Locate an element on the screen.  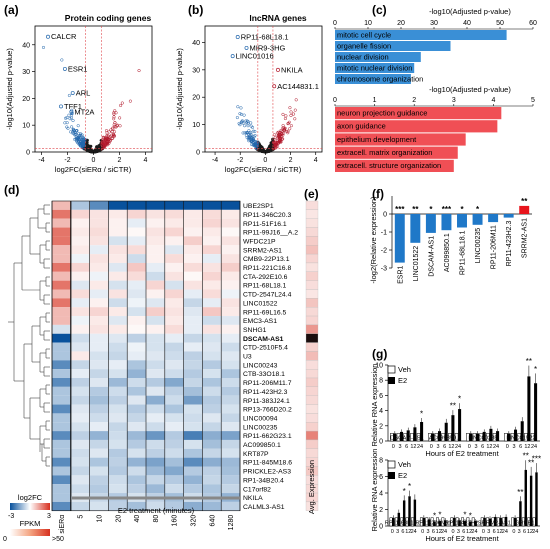
c-x-tick-label: 50 is located at coordinates (500, 23).